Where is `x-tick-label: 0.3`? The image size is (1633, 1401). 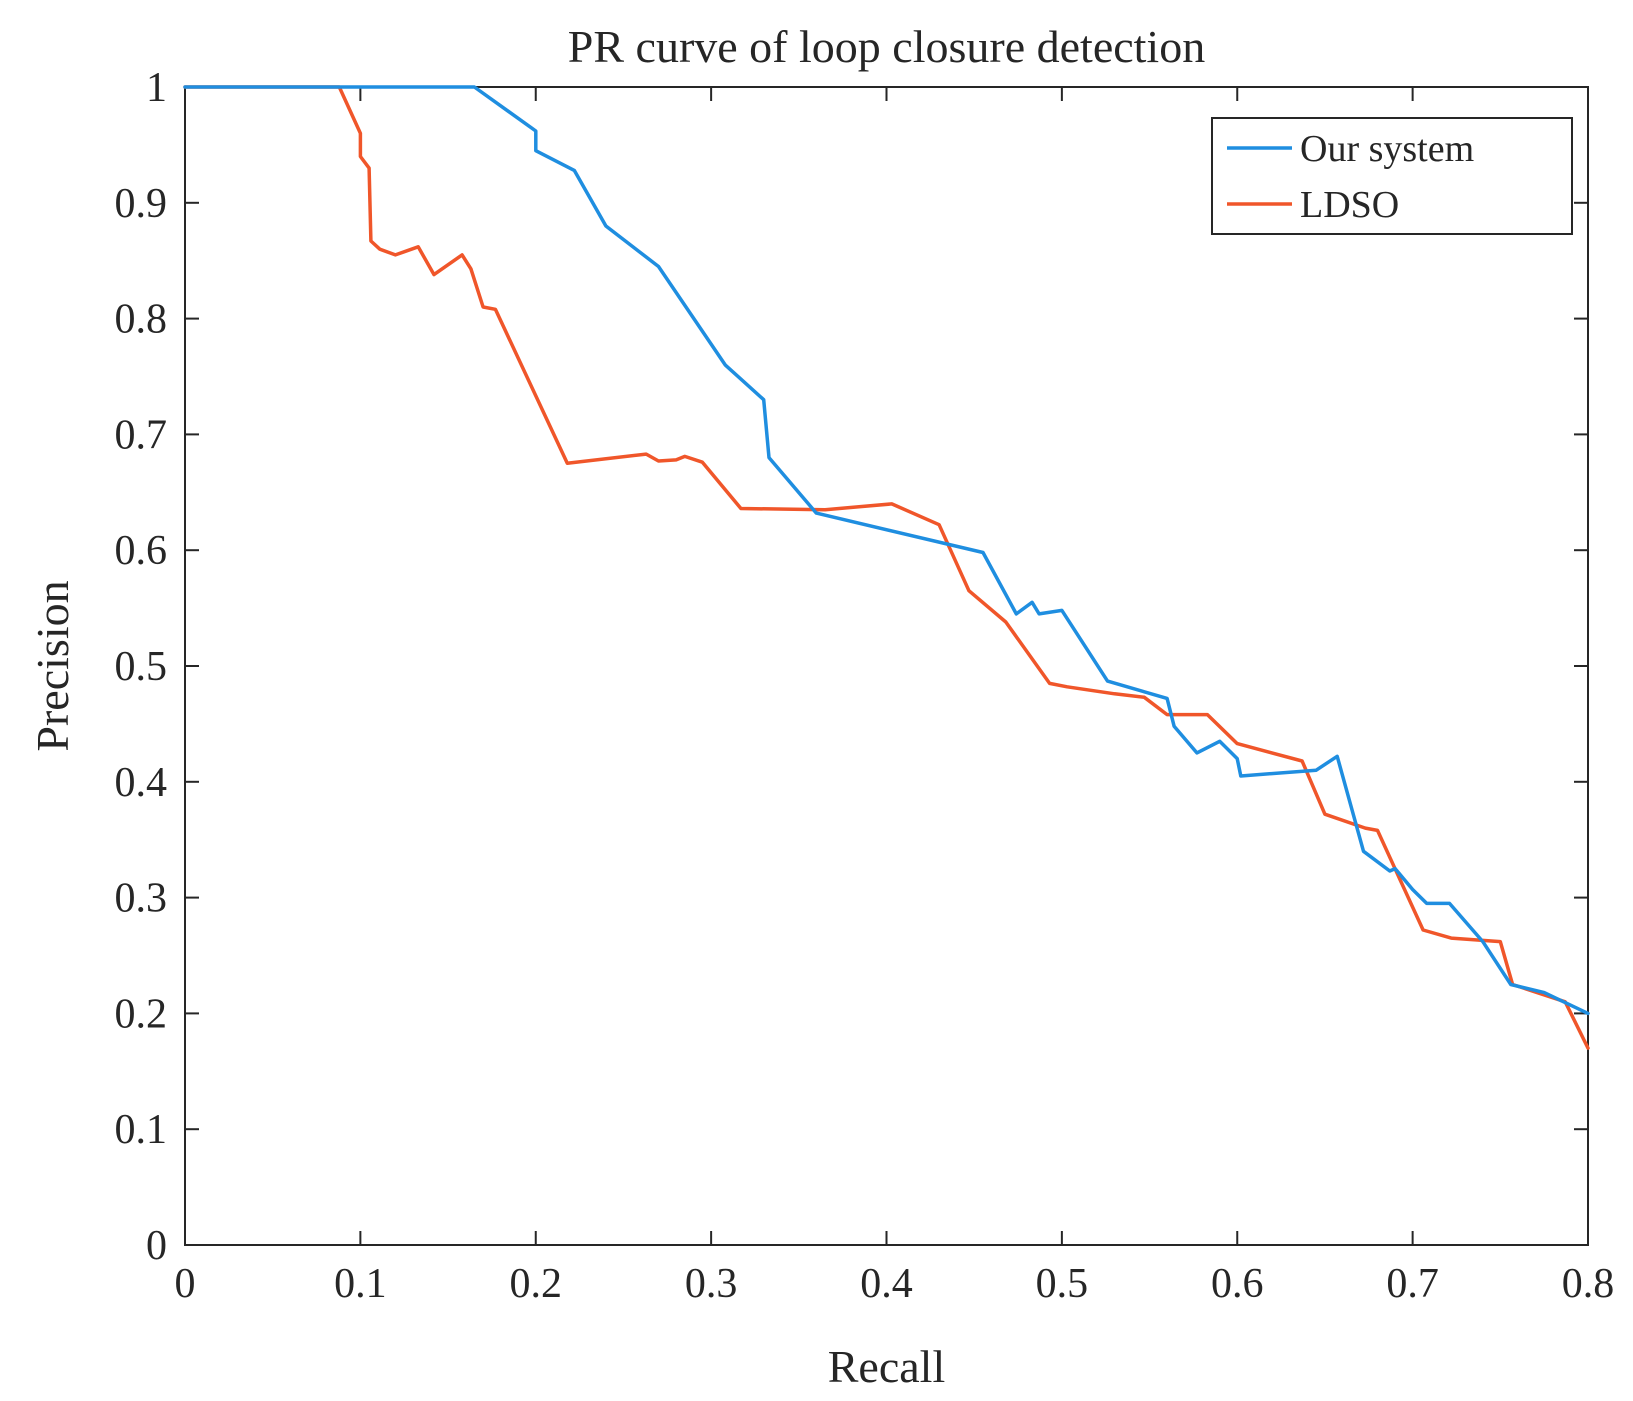 x-tick-label: 0.3 is located at coordinates (711, 1284).